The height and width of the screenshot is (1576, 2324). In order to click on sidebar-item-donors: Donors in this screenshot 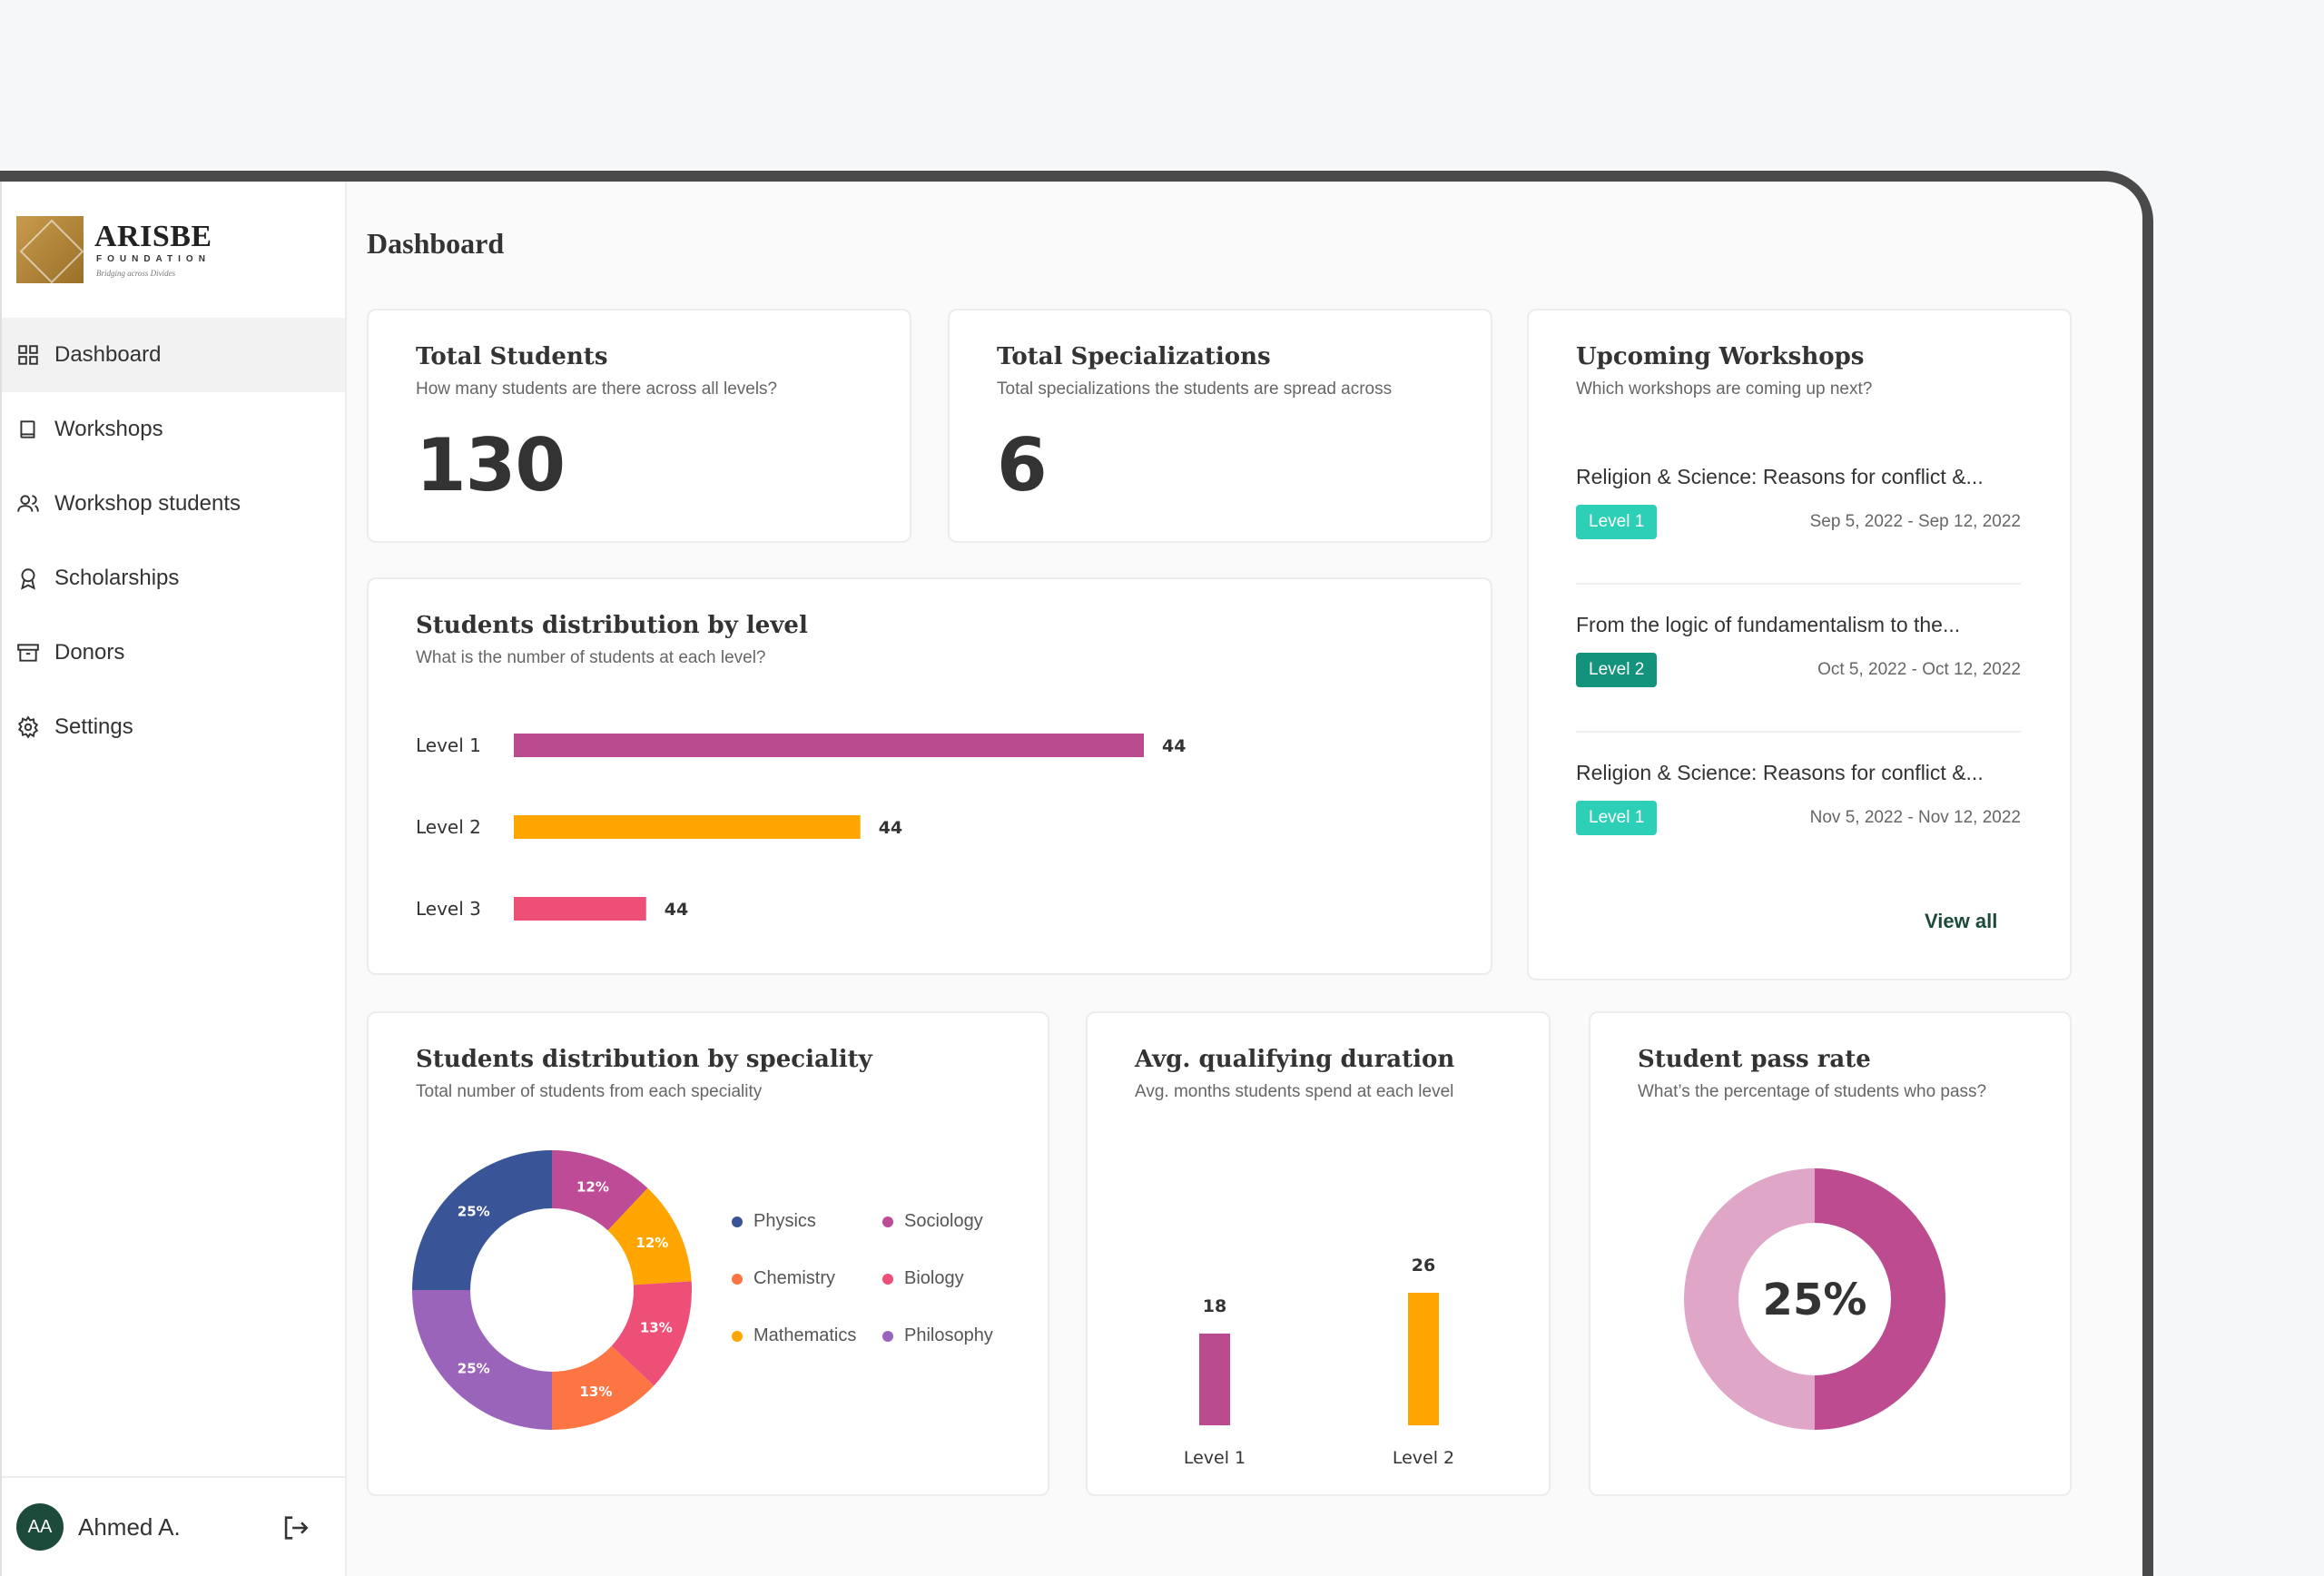, I will do `click(173, 653)`.